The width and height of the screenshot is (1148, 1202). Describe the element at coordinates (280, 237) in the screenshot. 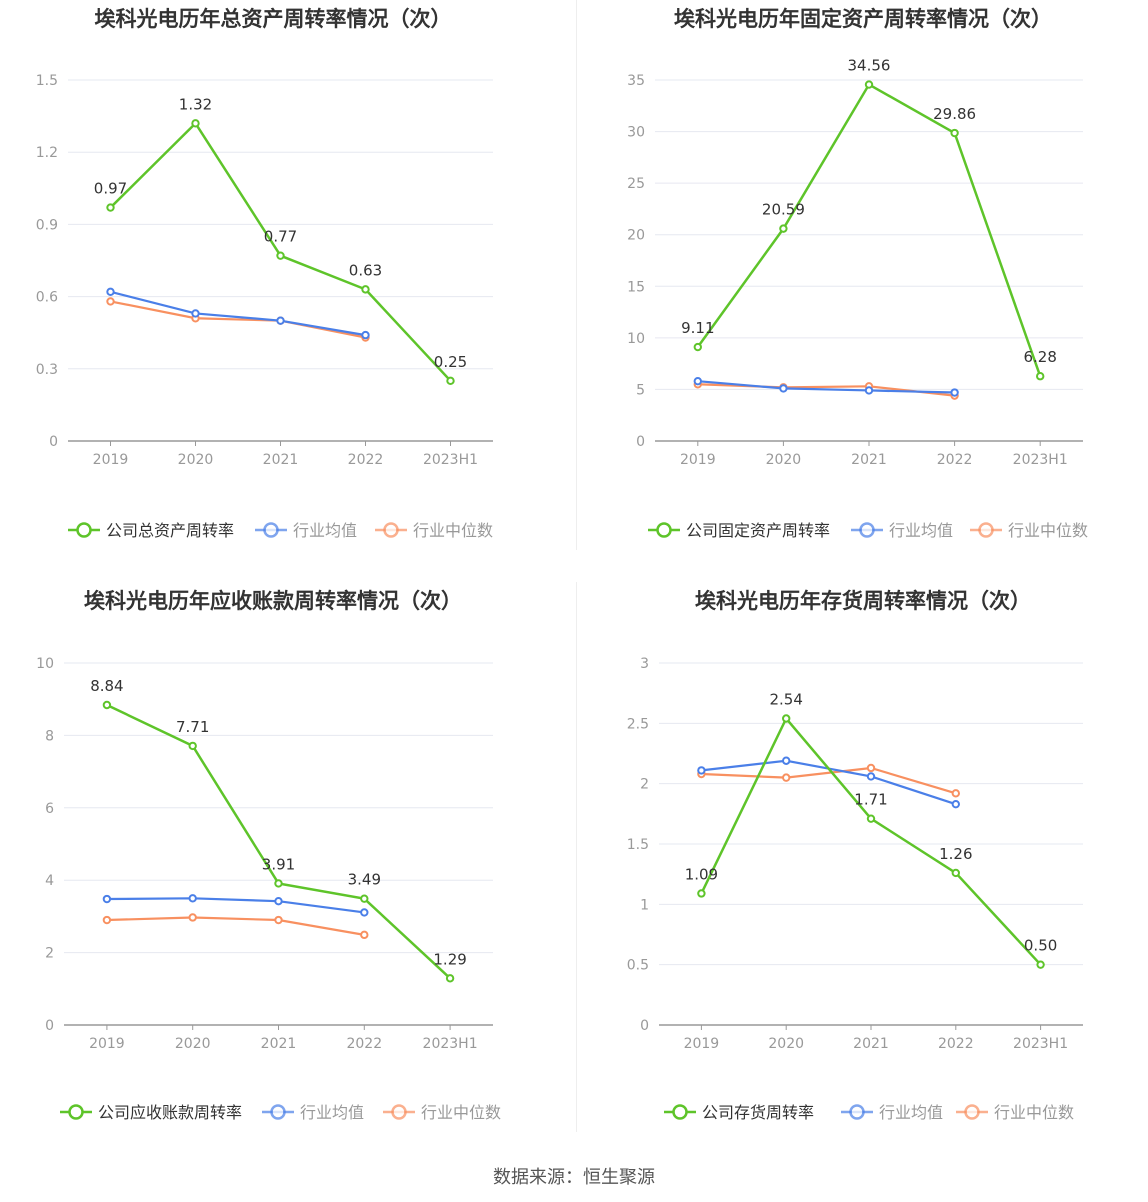

I see `data-label: 0.77` at that location.